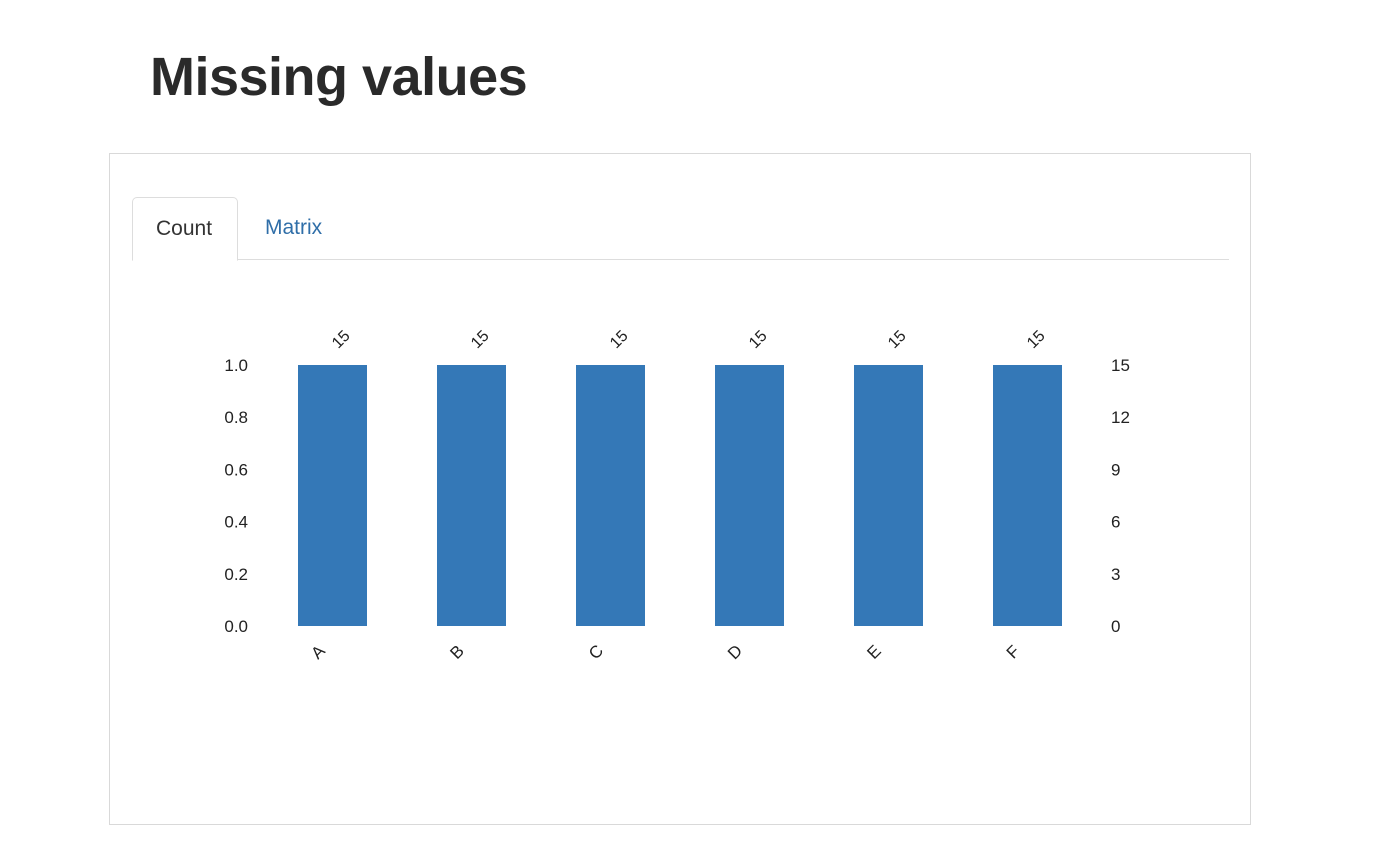 Image resolution: width=1400 pixels, height=863 pixels. What do you see at coordinates (332, 495) in the screenshot?
I see `bar-A` at bounding box center [332, 495].